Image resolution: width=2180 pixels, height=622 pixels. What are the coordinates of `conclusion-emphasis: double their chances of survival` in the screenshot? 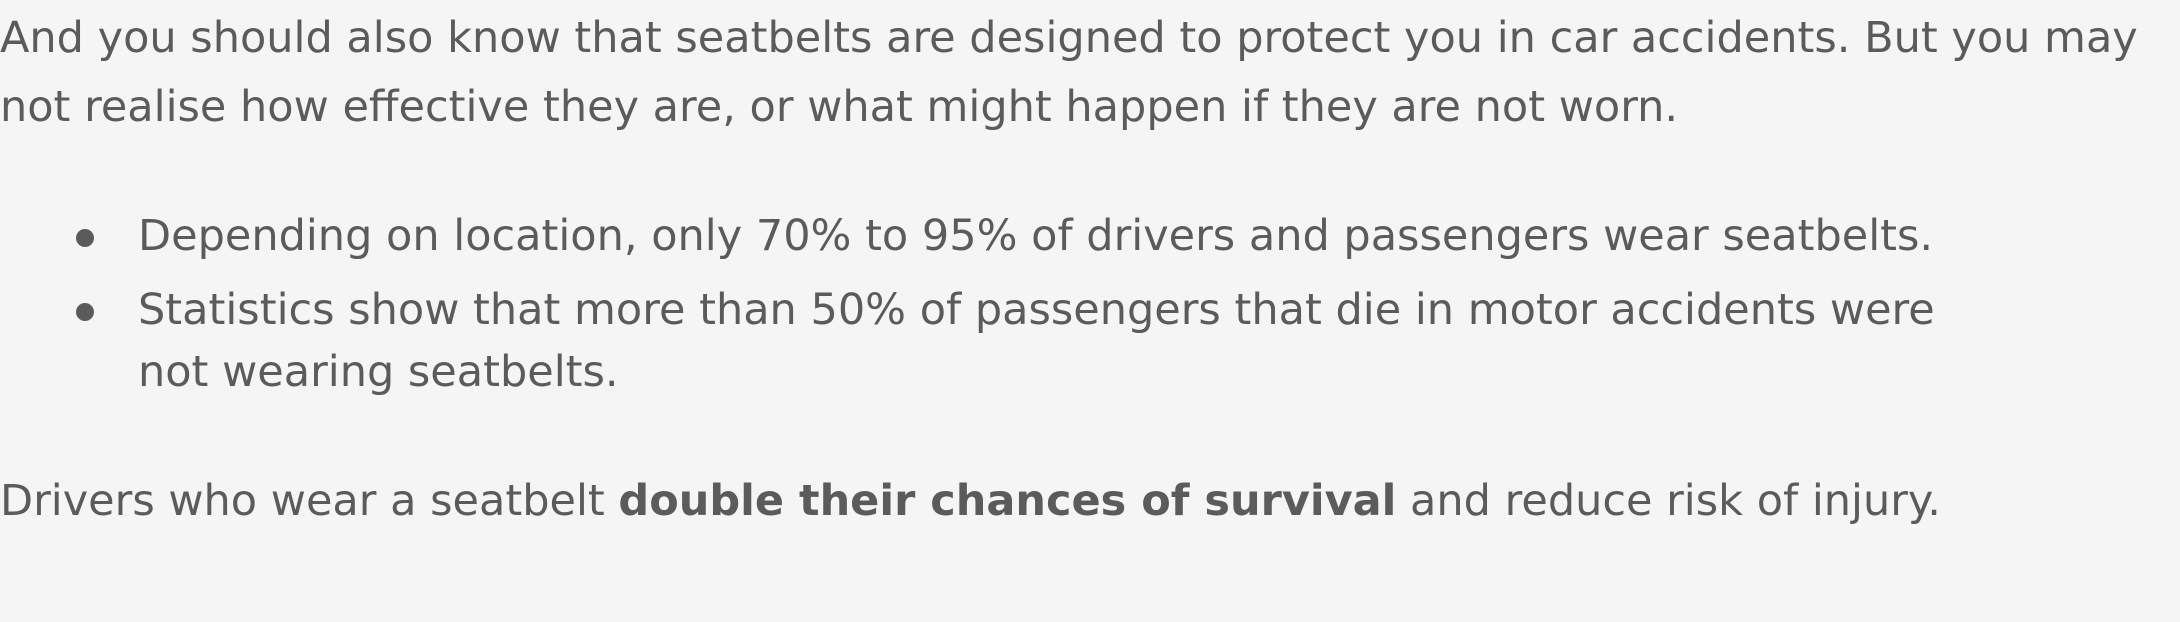 It's located at (1007, 501).